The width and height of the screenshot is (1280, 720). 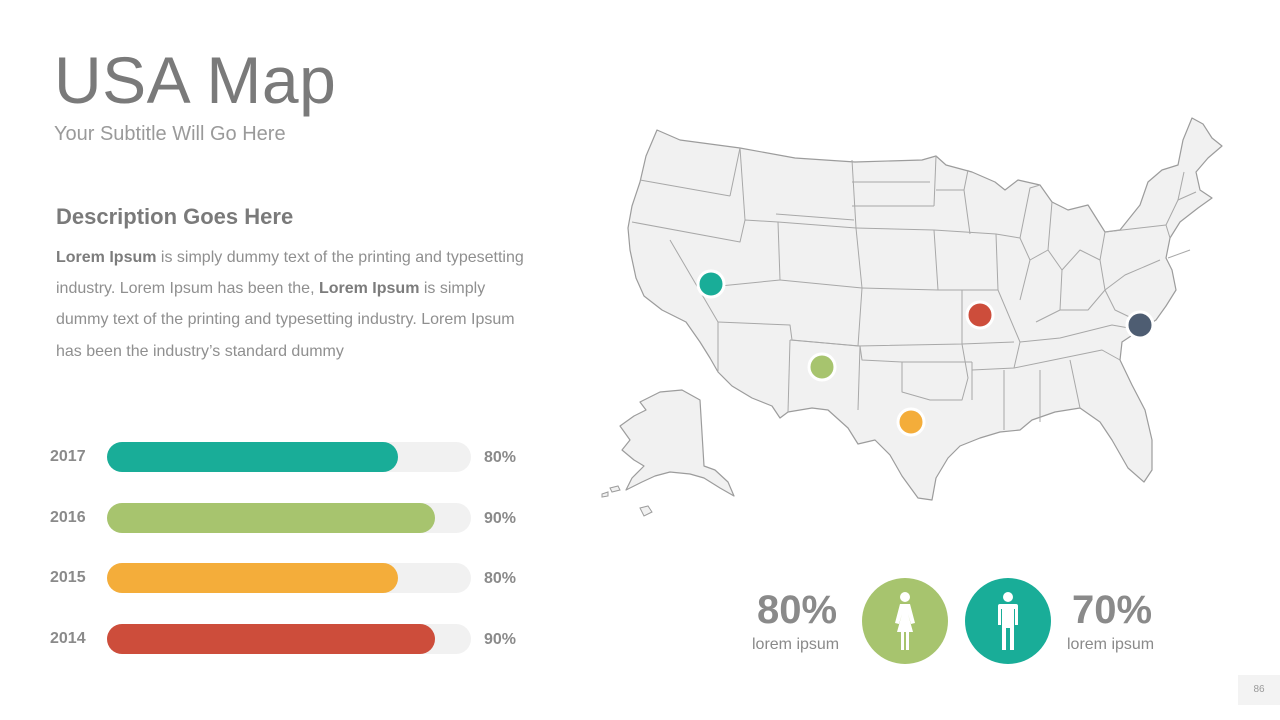 What do you see at coordinates (68, 517) in the screenshot?
I see `bar-year: 2016` at bounding box center [68, 517].